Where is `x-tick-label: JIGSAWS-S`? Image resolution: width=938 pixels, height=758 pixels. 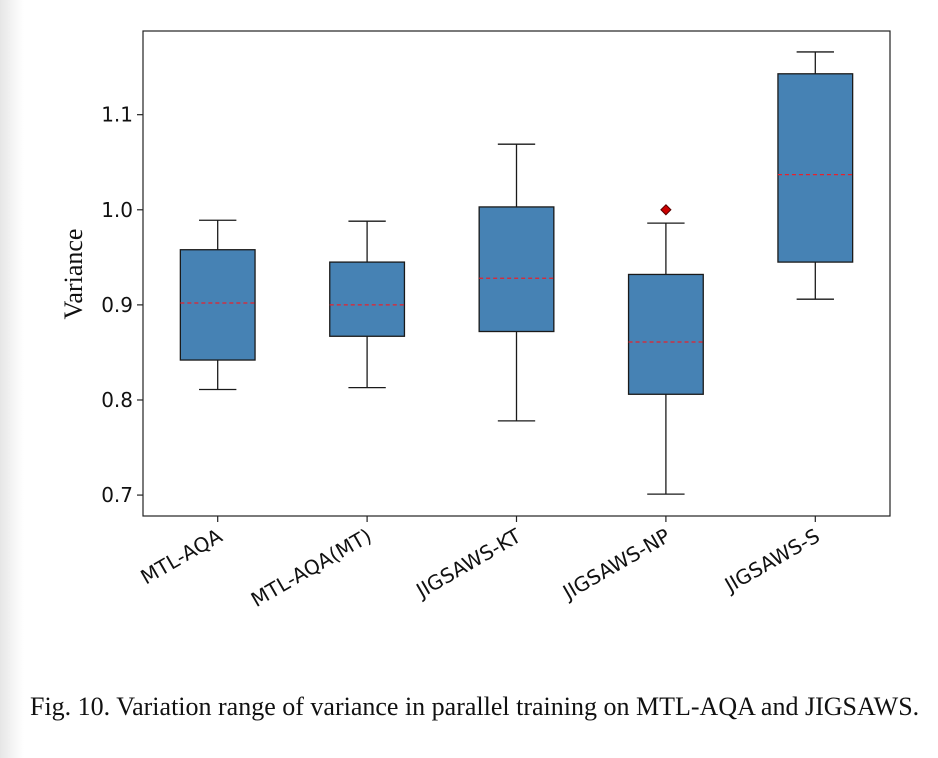
x-tick-label: JIGSAWS-S is located at coordinates (771, 561).